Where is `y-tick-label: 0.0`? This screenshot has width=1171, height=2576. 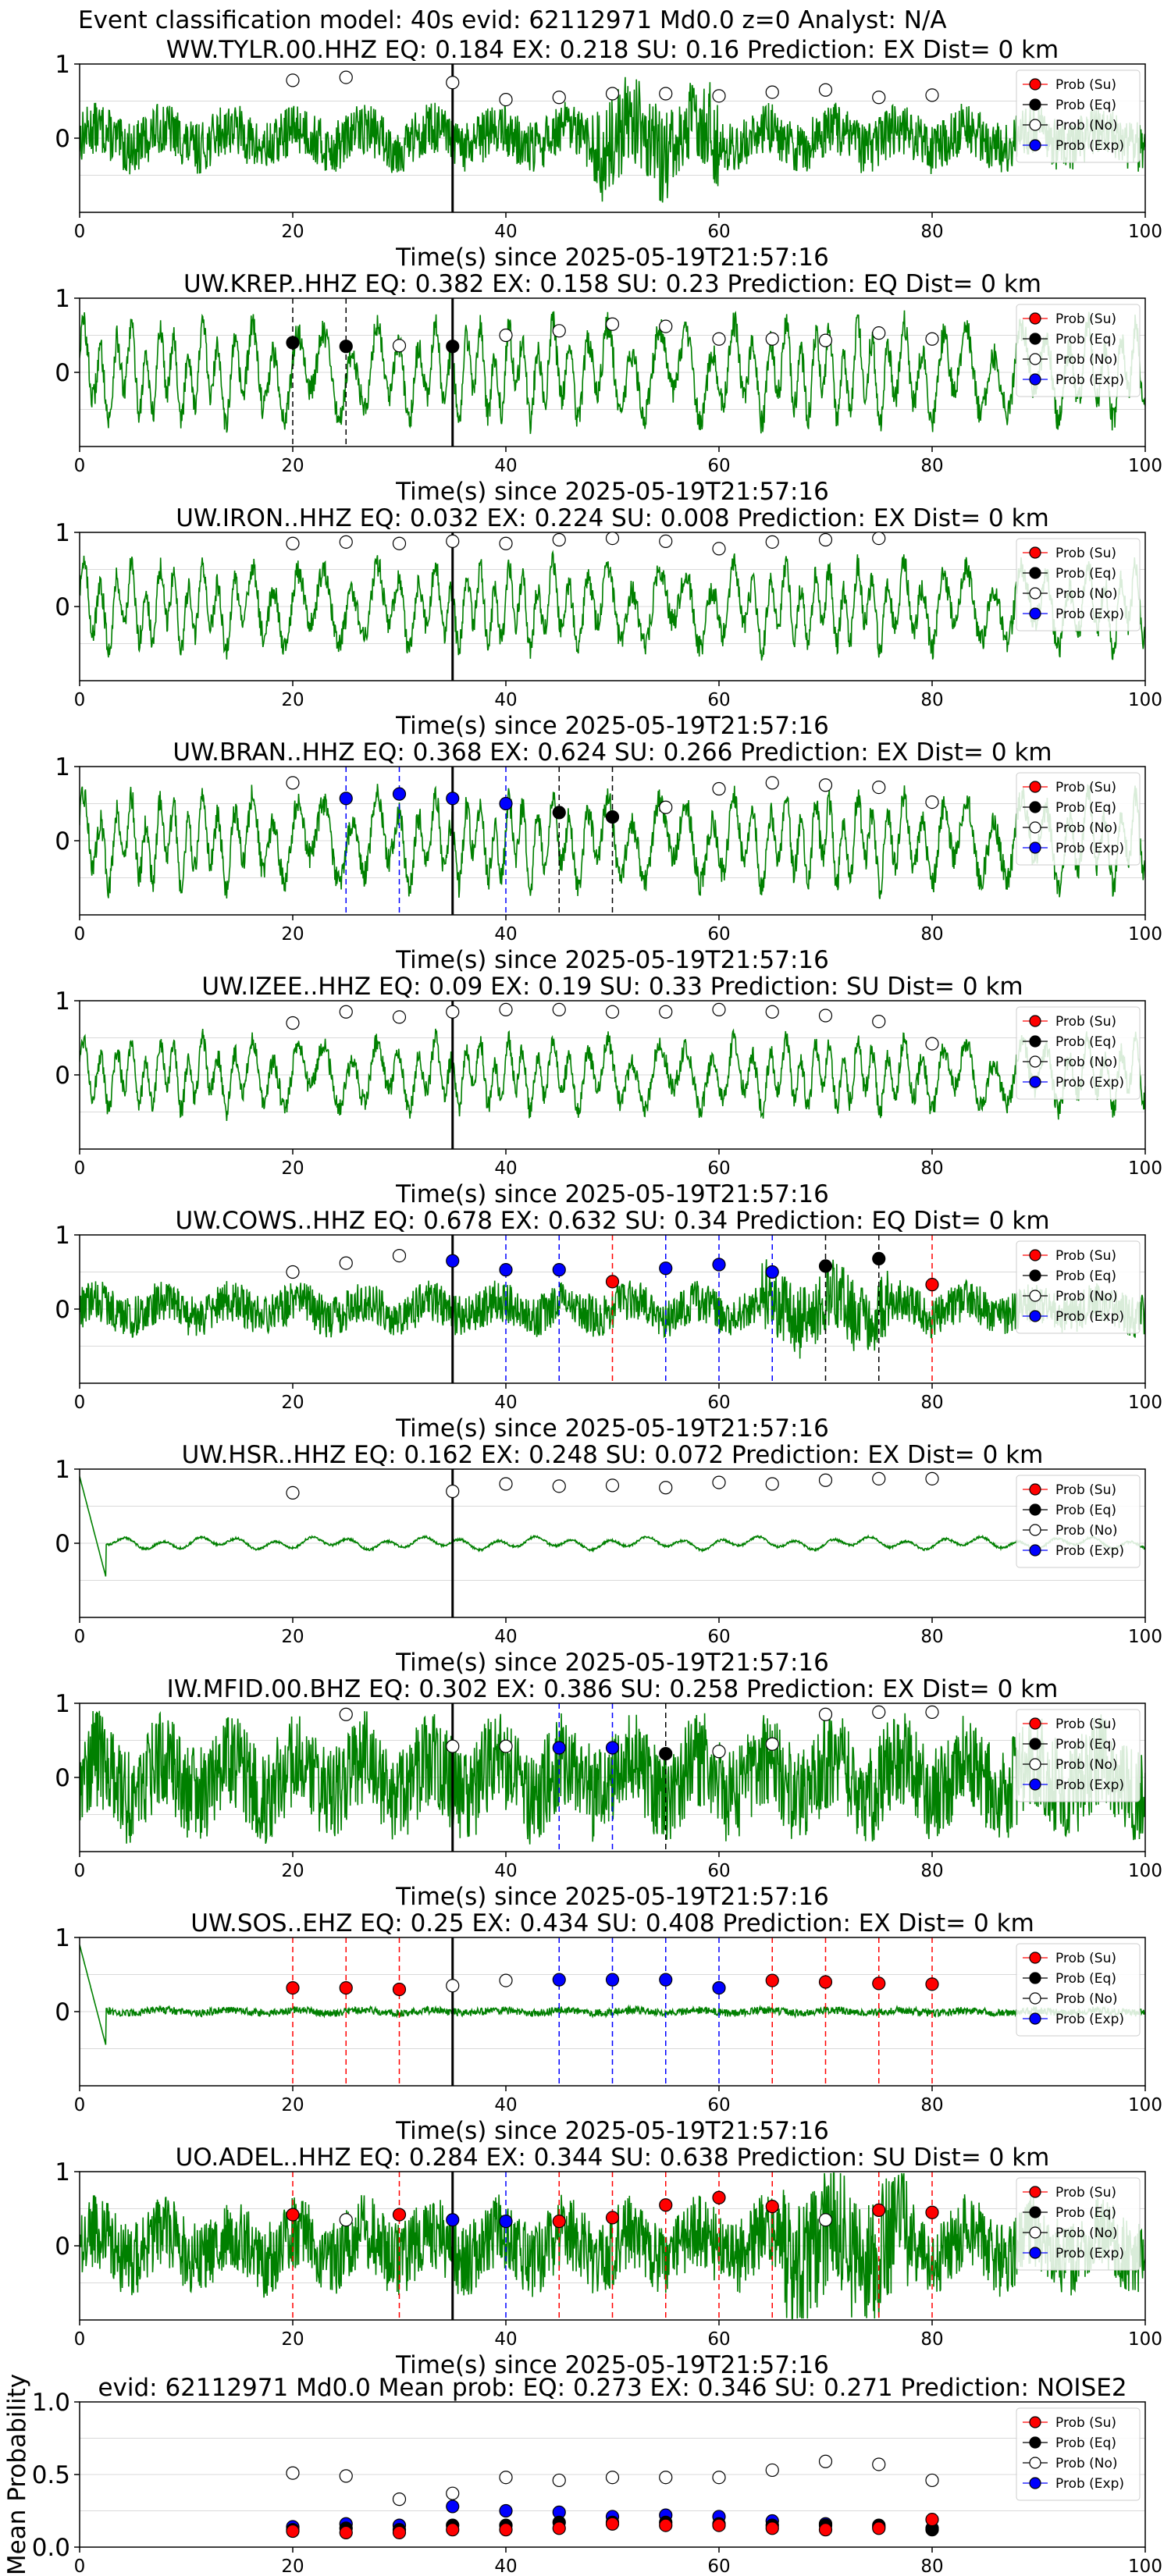 y-tick-label: 0.0 is located at coordinates (51, 2548).